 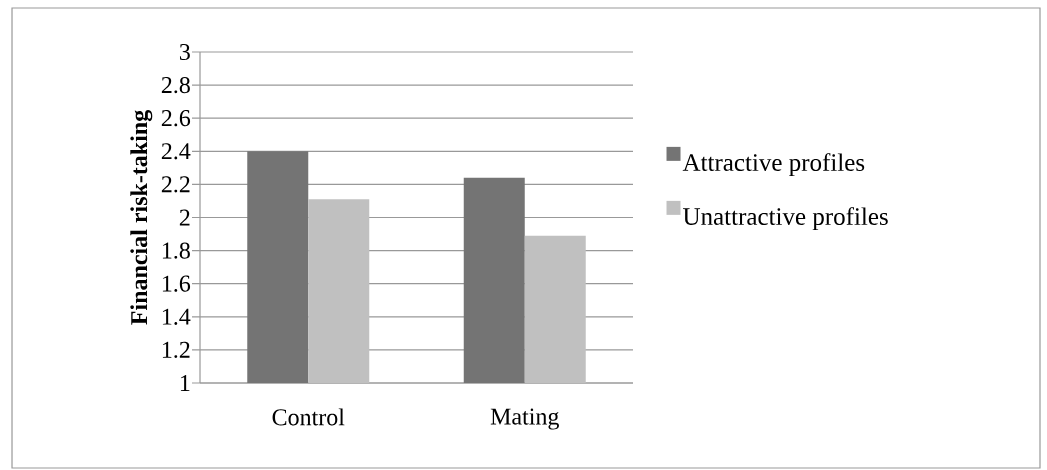 I want to click on y-tick-label: 2.6, so click(x=176, y=118).